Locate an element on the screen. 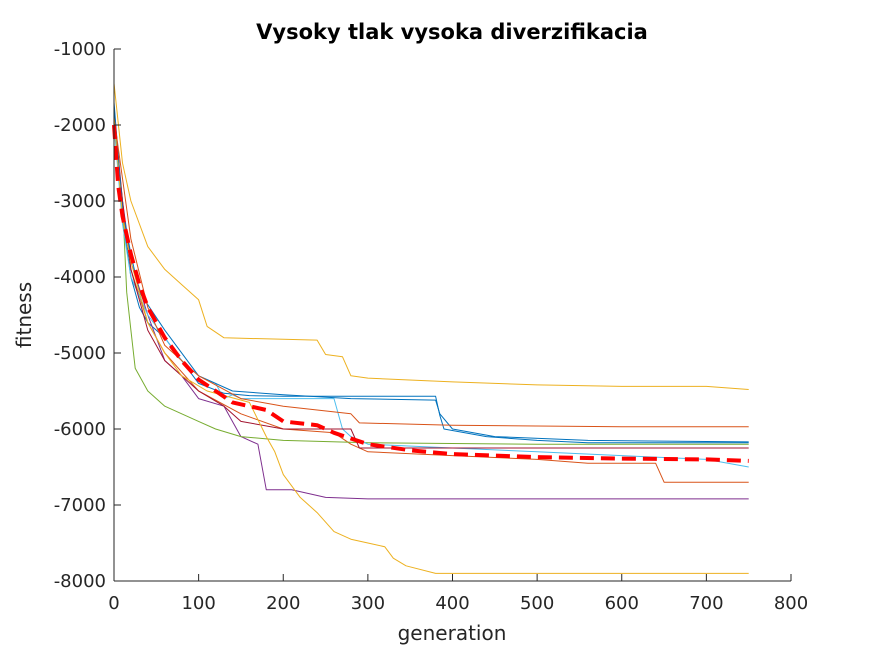 This screenshot has width=875, height=655. y-tick-label: -4000 is located at coordinates (80, 277).